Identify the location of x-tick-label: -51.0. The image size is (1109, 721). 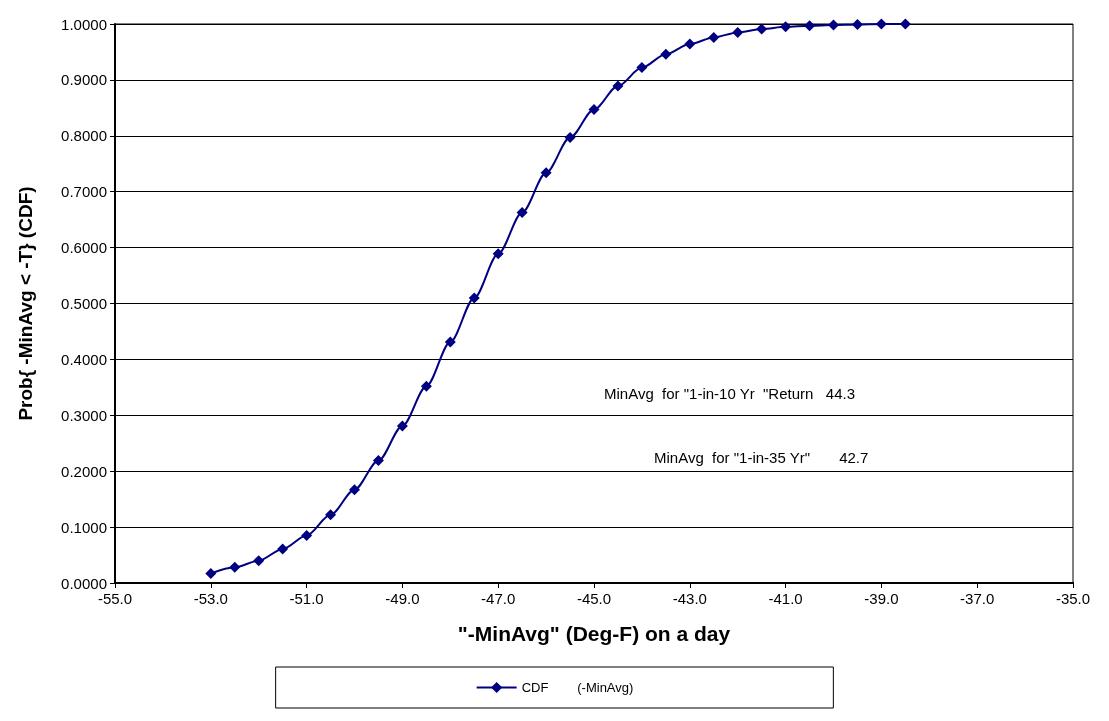
(306, 598).